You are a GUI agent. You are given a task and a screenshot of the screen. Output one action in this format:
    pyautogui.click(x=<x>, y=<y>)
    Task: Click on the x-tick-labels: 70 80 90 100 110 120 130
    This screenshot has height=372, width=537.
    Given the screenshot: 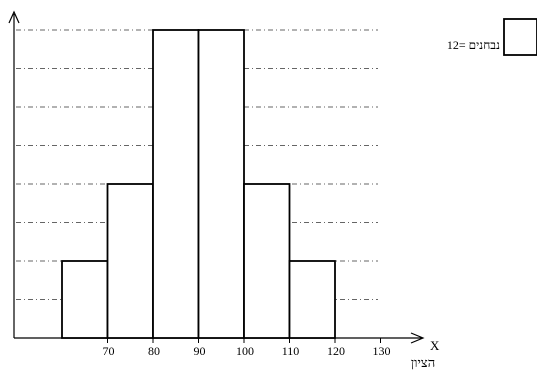 What is the action you would take?
    pyautogui.click(x=247, y=348)
    